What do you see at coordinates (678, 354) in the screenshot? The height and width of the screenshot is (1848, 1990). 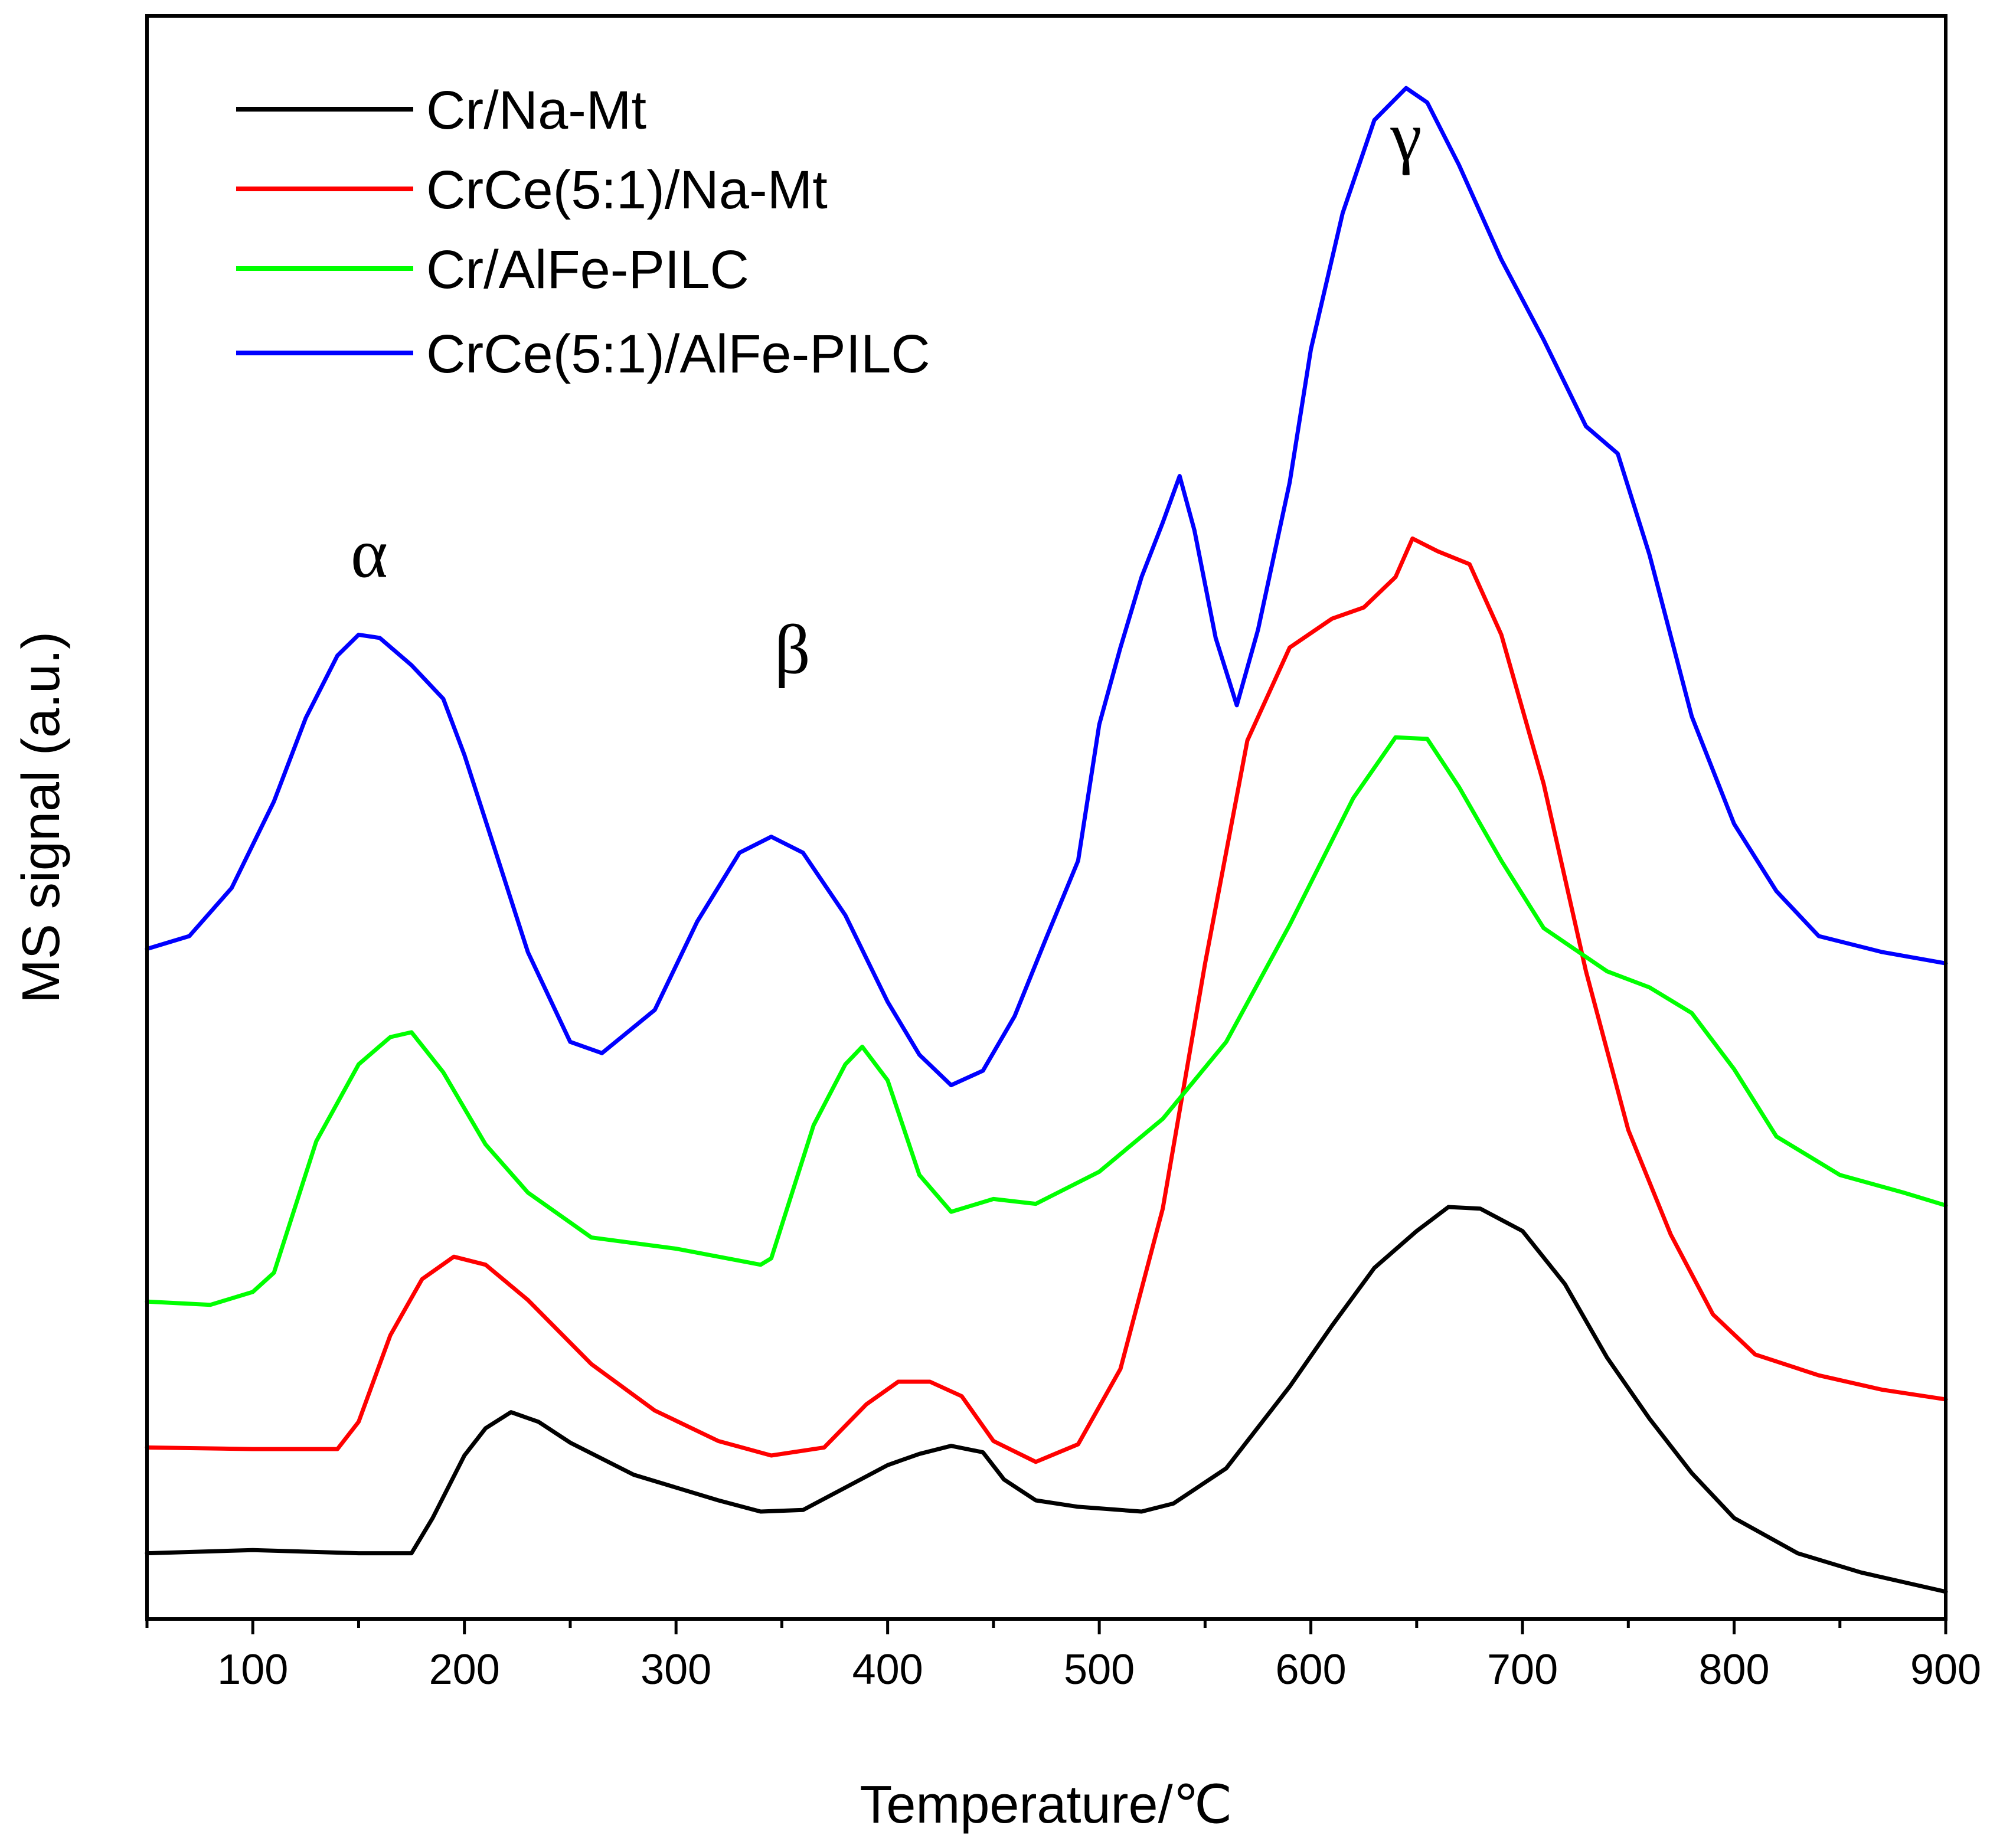 I see `legend-label-crce-alfe-pilc: CrCe(5:1)/AlFe-PILC` at bounding box center [678, 354].